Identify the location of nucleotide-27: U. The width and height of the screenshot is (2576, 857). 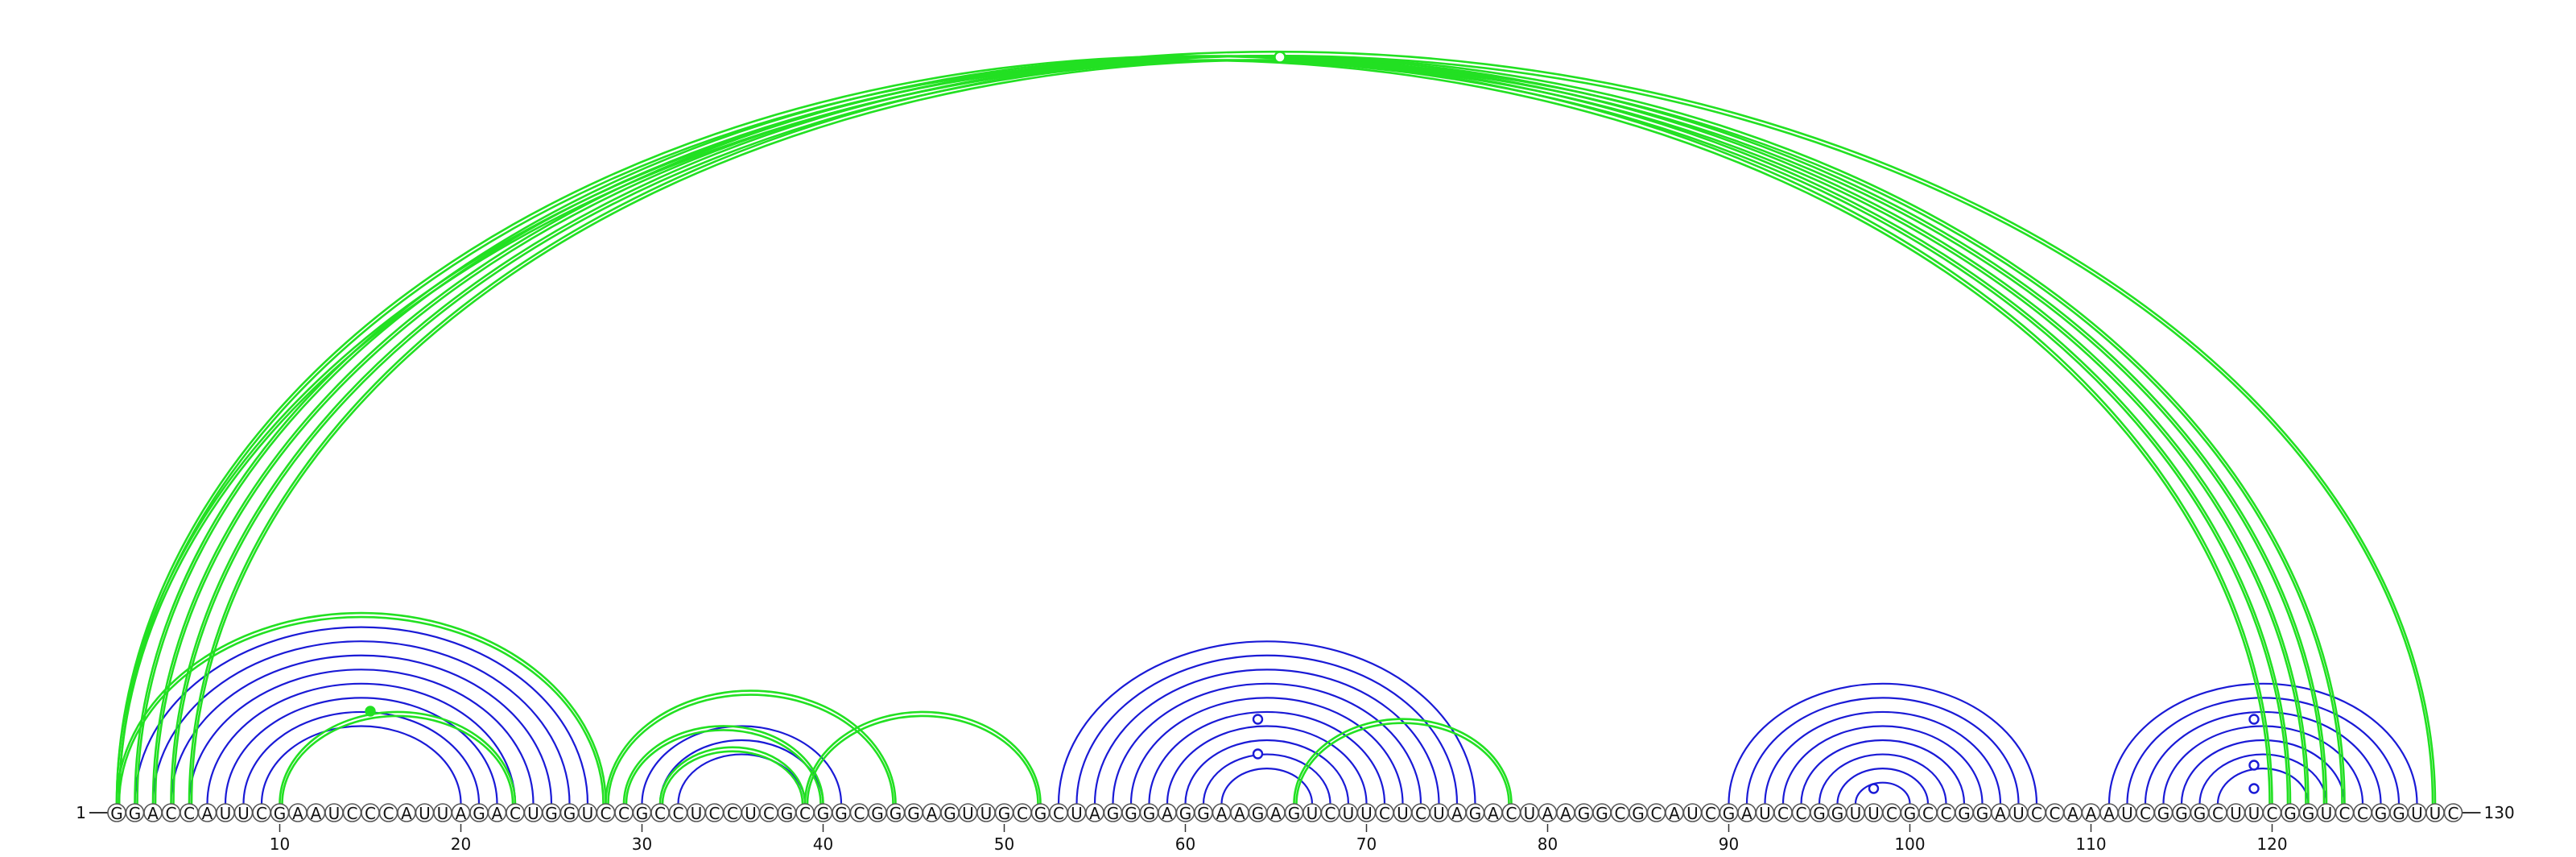
(587, 813).